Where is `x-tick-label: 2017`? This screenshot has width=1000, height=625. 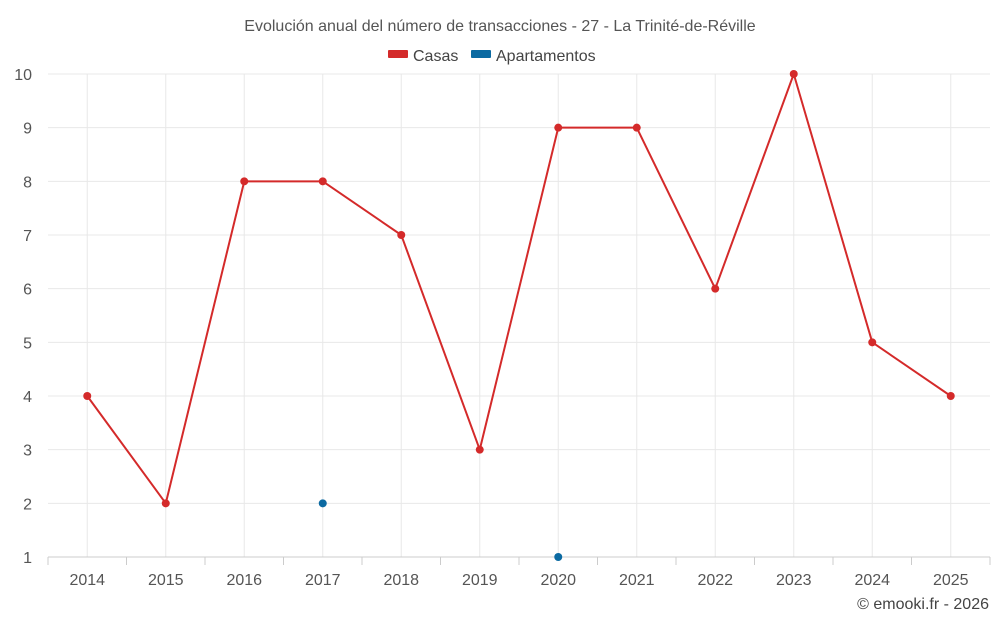
x-tick-label: 2017 is located at coordinates (323, 580).